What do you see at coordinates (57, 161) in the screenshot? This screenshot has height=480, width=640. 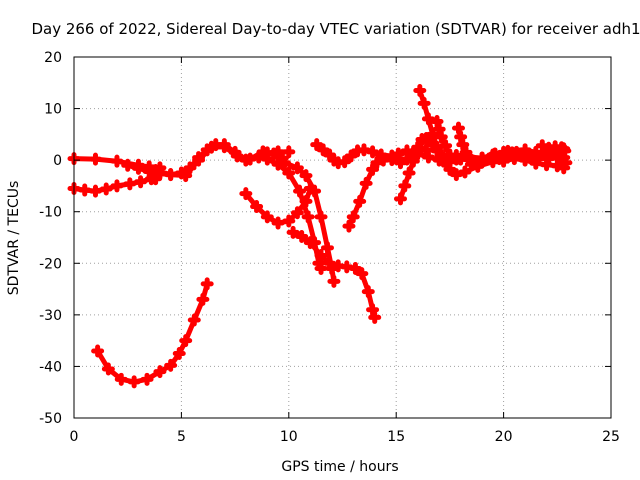 I see `y-tick-label: 0` at bounding box center [57, 161].